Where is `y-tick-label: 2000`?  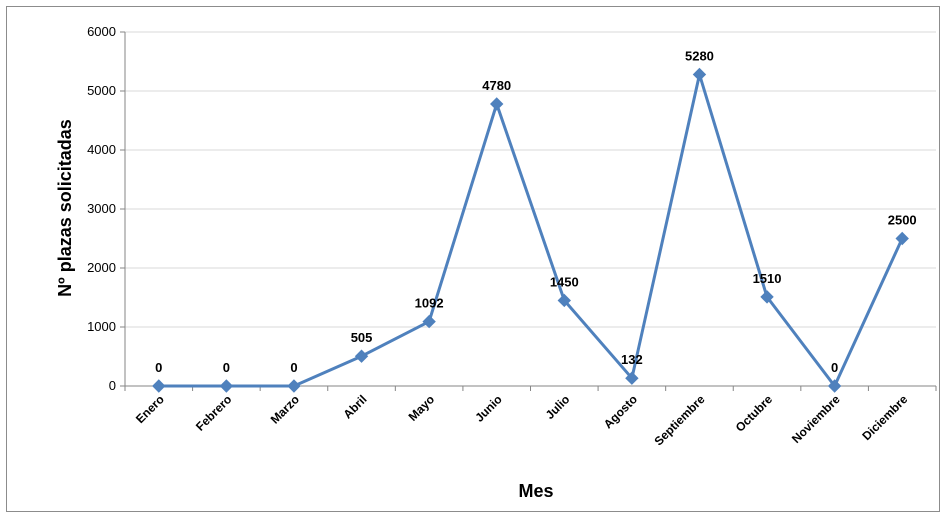
y-tick-label: 2000 is located at coordinates (101, 267).